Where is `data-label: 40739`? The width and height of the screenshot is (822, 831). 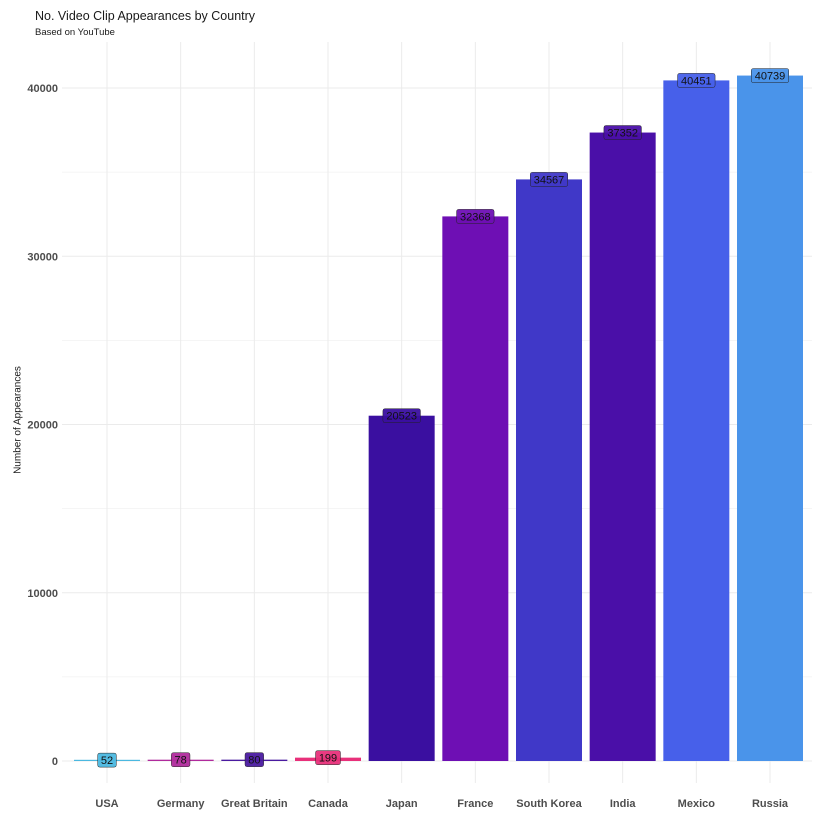
data-label: 40739 is located at coordinates (770, 77).